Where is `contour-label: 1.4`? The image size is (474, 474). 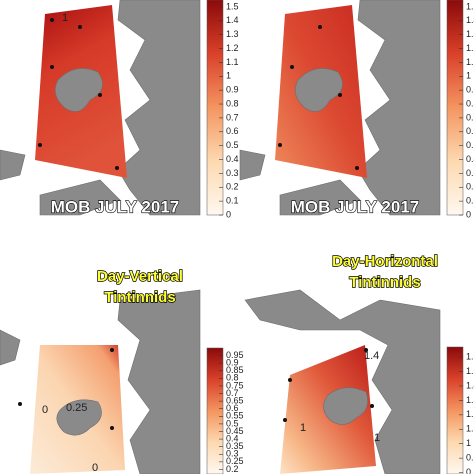 contour-label: 1.4 is located at coordinates (371, 356).